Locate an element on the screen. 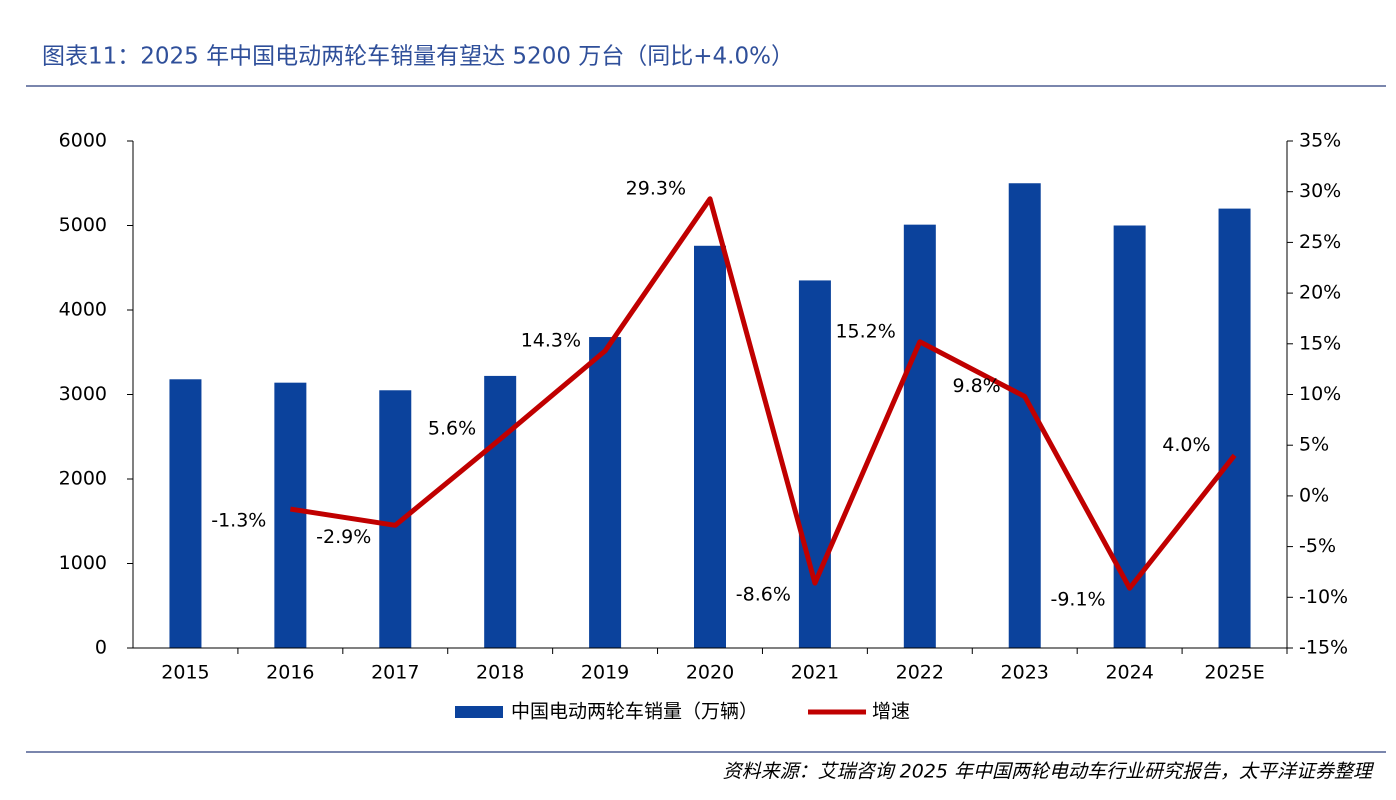  y2-tick-label: -10% is located at coordinates (1323, 597).